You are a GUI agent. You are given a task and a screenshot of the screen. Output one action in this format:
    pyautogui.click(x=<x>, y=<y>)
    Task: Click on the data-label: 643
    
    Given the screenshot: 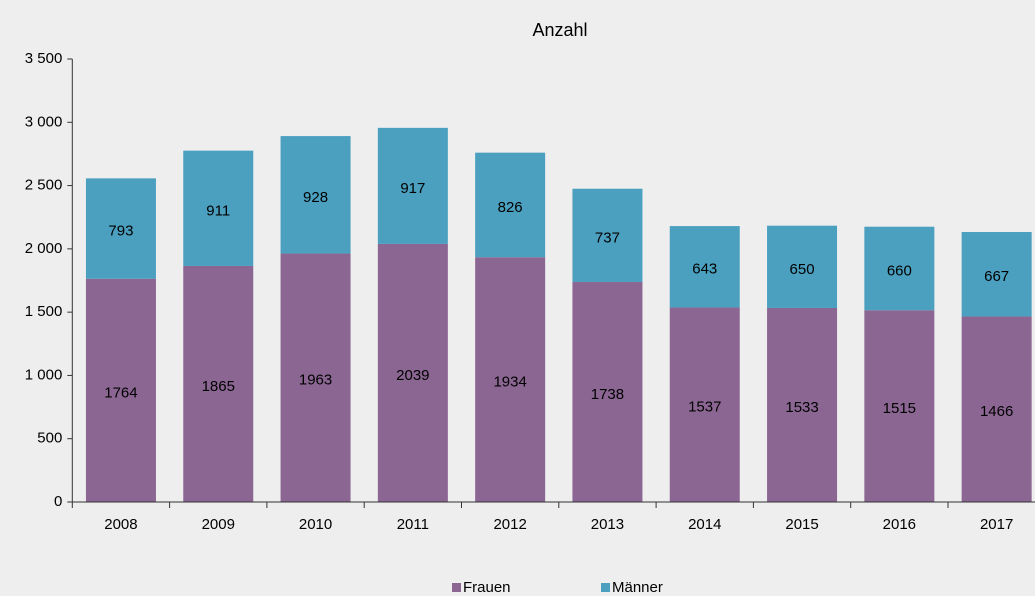 What is the action you would take?
    pyautogui.click(x=704, y=269)
    